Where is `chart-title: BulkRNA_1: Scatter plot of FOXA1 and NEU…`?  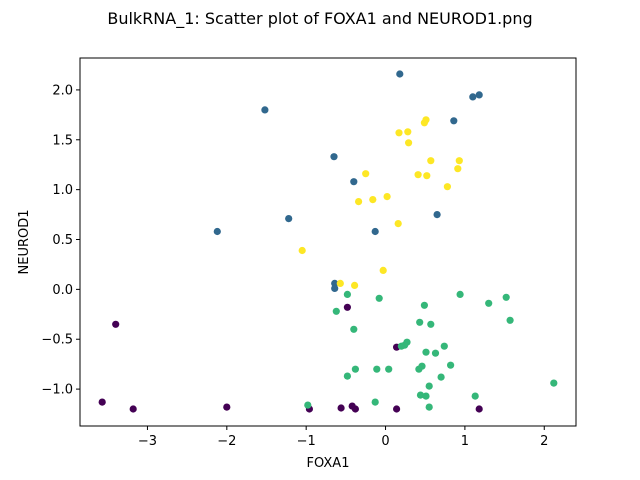
chart-title: BulkRNA_1: Scatter plot of FOXA1 and NEU… is located at coordinates (319, 19).